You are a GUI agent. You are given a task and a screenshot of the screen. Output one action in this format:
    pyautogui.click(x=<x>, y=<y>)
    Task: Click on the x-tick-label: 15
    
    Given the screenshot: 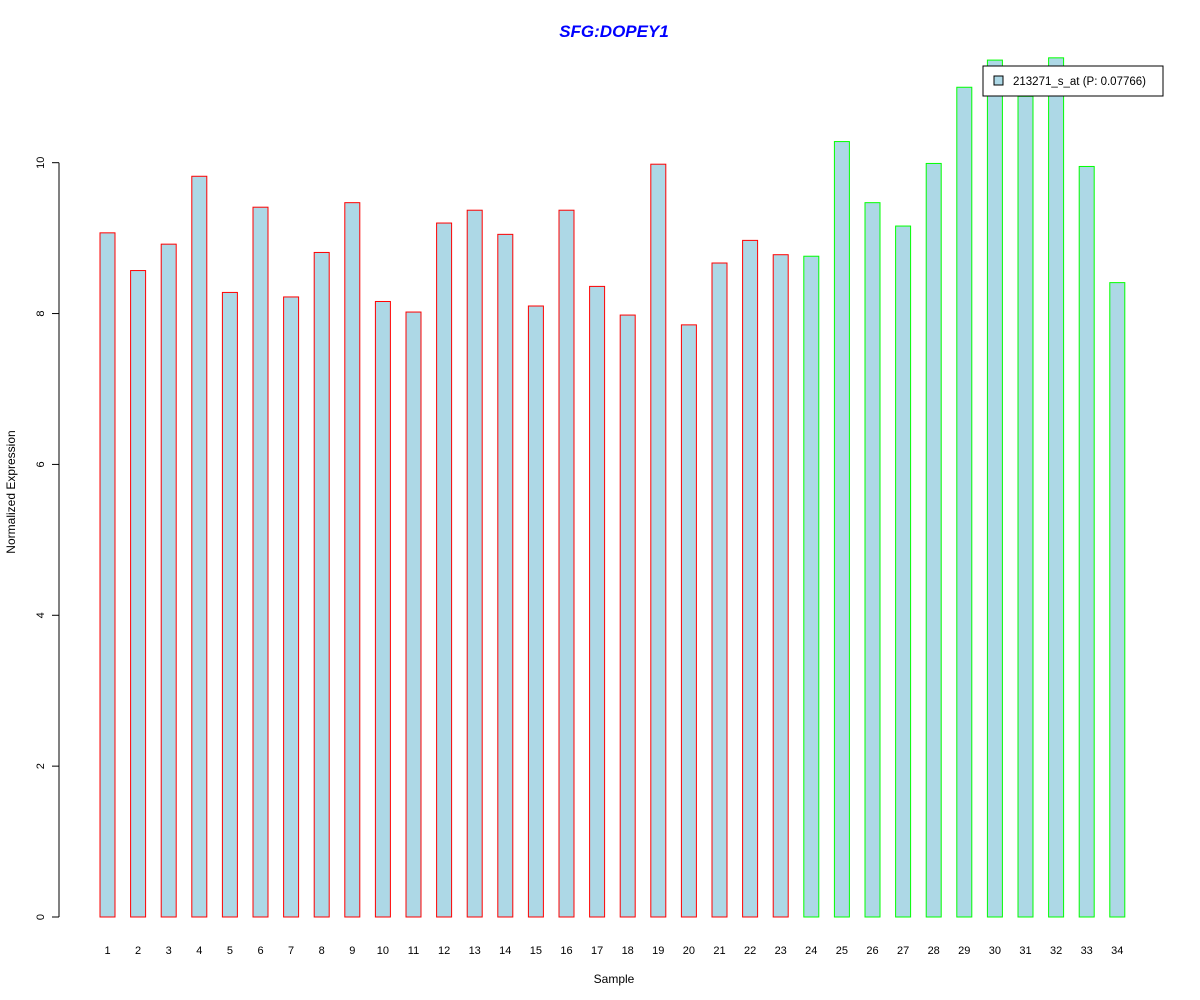 What is the action you would take?
    pyautogui.click(x=536, y=951)
    